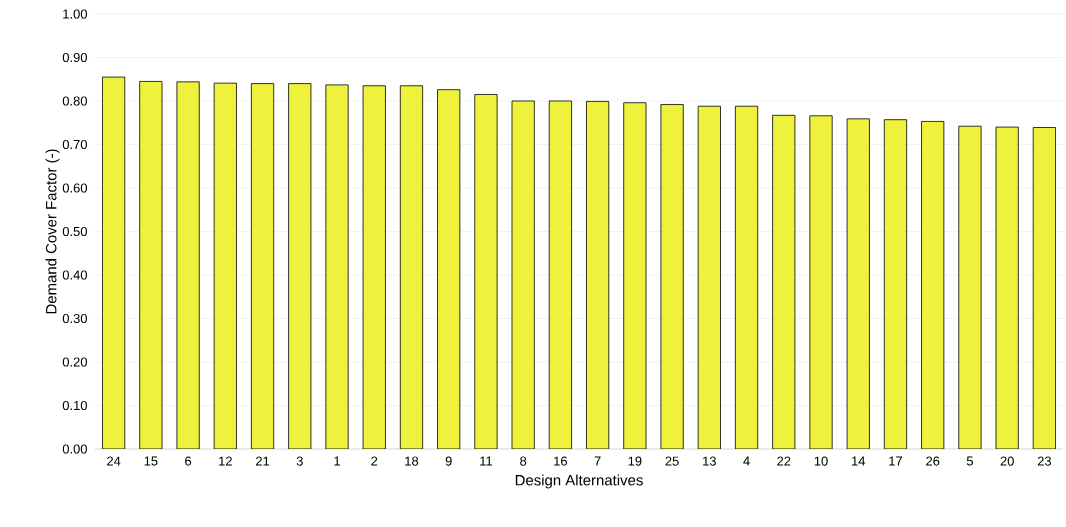 The width and height of the screenshot is (1066, 527). I want to click on x-tick-label: 20, so click(1007, 461).